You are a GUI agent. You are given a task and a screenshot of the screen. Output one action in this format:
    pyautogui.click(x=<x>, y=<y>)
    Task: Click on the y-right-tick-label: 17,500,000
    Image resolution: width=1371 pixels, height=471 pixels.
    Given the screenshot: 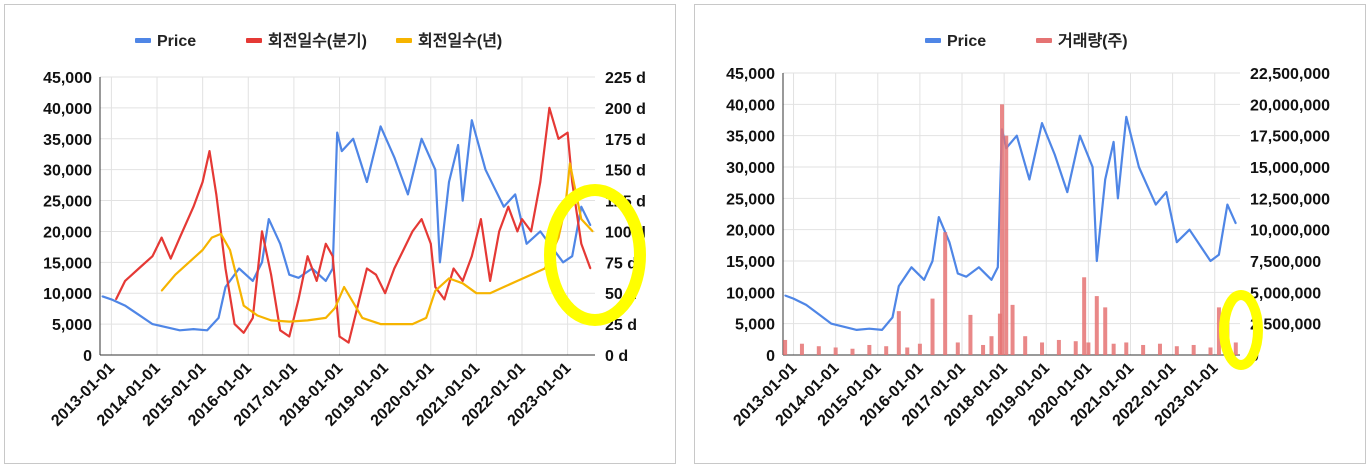 What is the action you would take?
    pyautogui.click(x=1290, y=137)
    